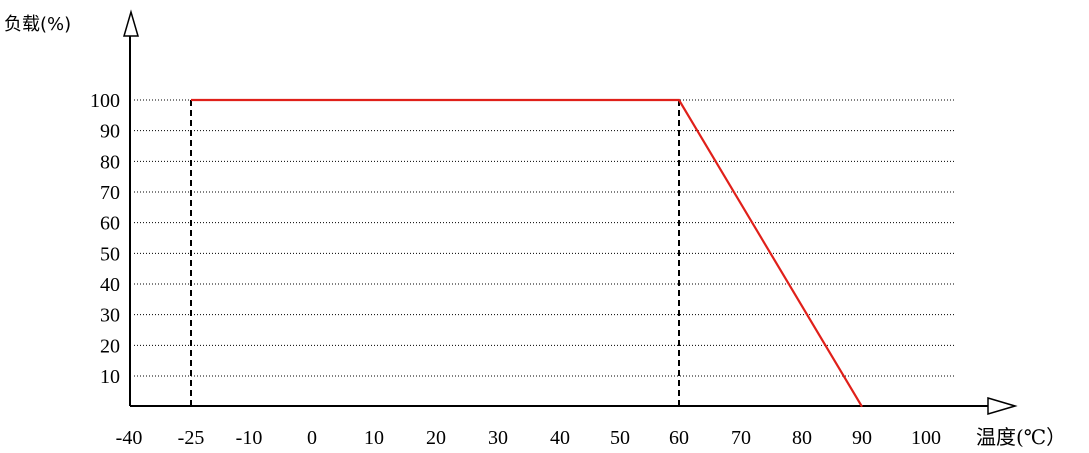 Image resolution: width=1089 pixels, height=453 pixels. I want to click on y-tick-label: 30, so click(110, 316).